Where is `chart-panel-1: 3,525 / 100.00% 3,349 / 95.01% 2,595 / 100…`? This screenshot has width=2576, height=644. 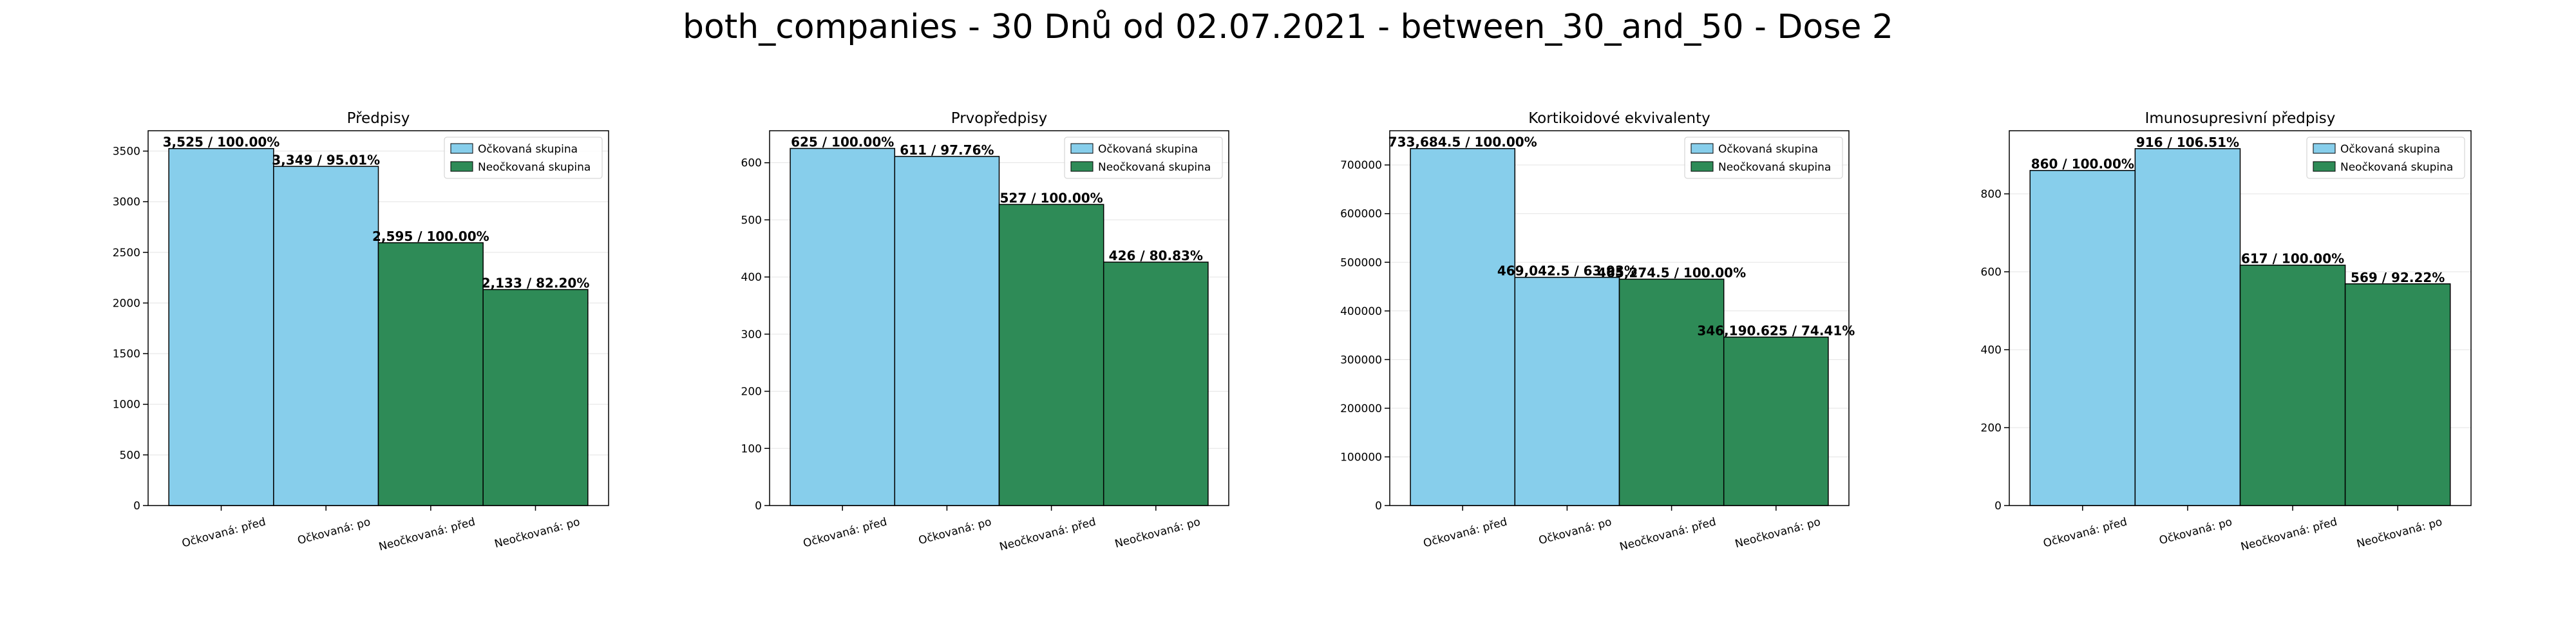 chart-panel-1: 3,525 / 100.00% 3,349 / 95.01% 2,595 / 100… is located at coordinates (361, 332).